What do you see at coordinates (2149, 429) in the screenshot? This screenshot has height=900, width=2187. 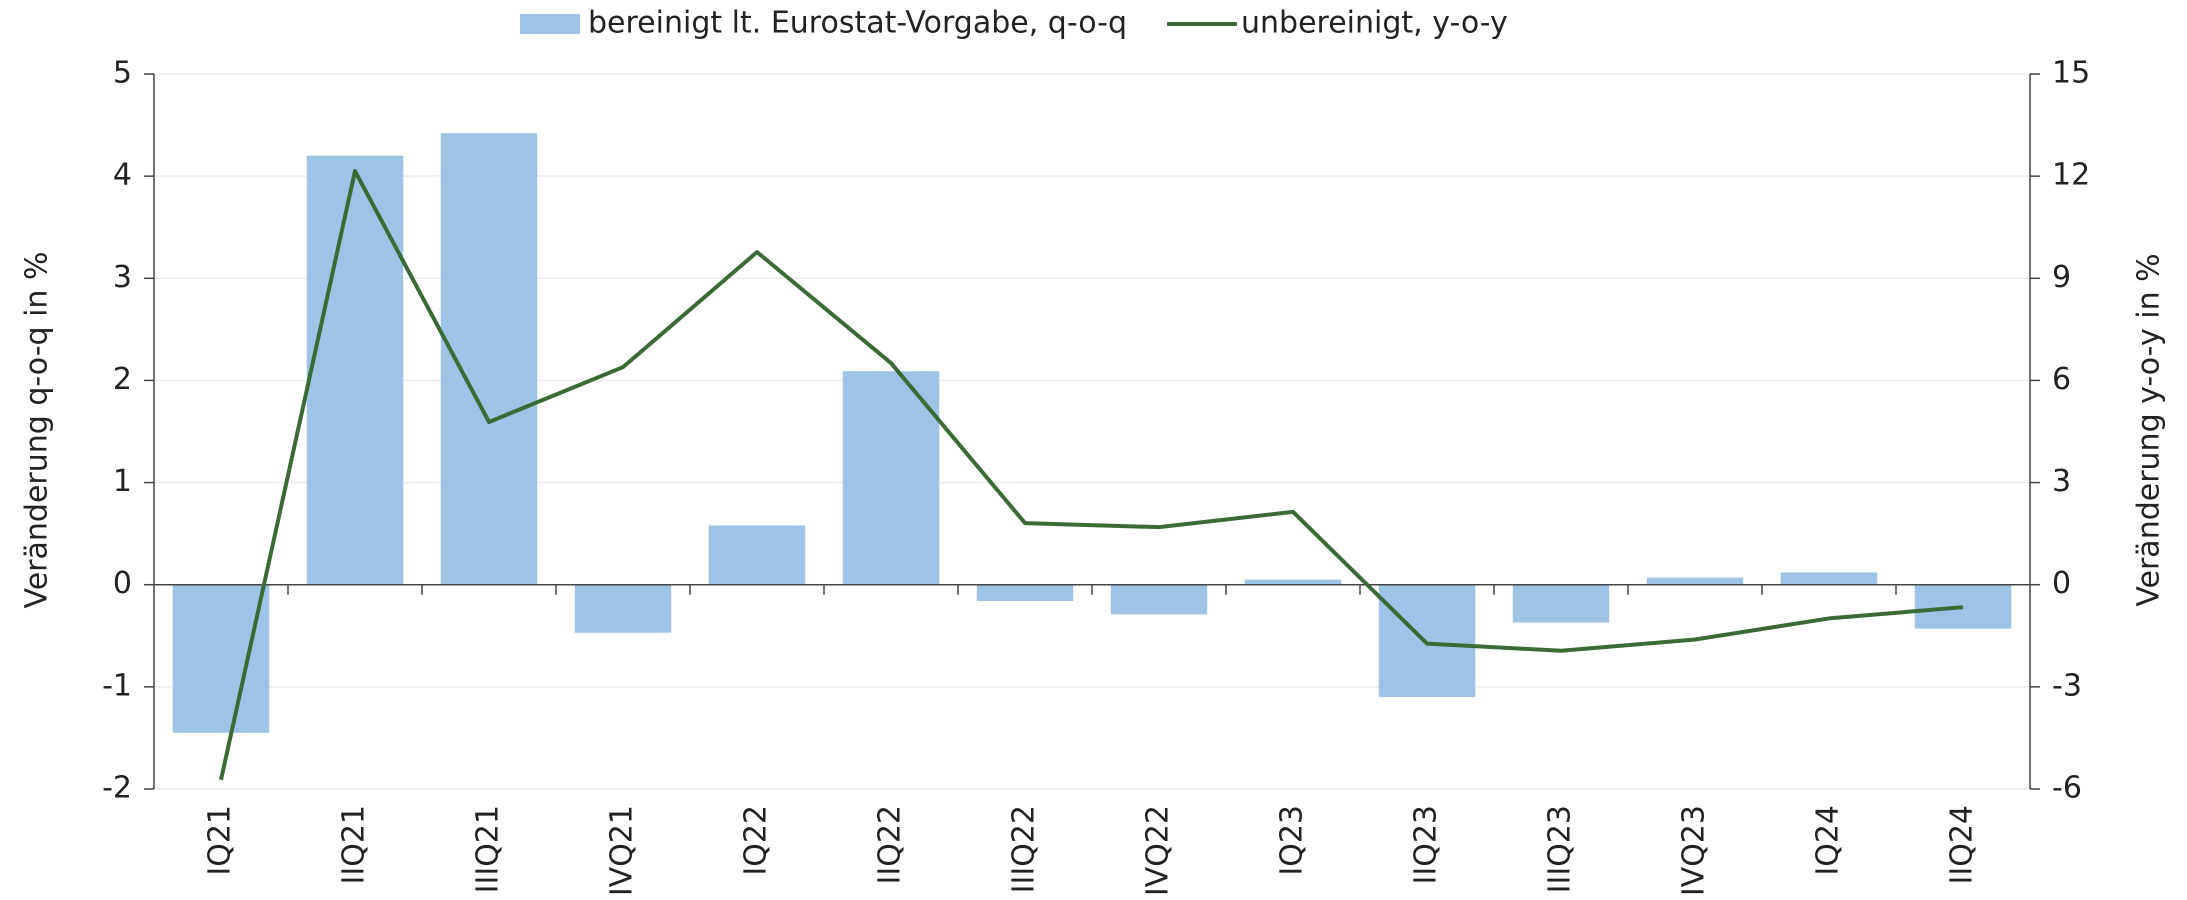 I see `y2-axis-label: Veränderung y-o-y in %` at bounding box center [2149, 429].